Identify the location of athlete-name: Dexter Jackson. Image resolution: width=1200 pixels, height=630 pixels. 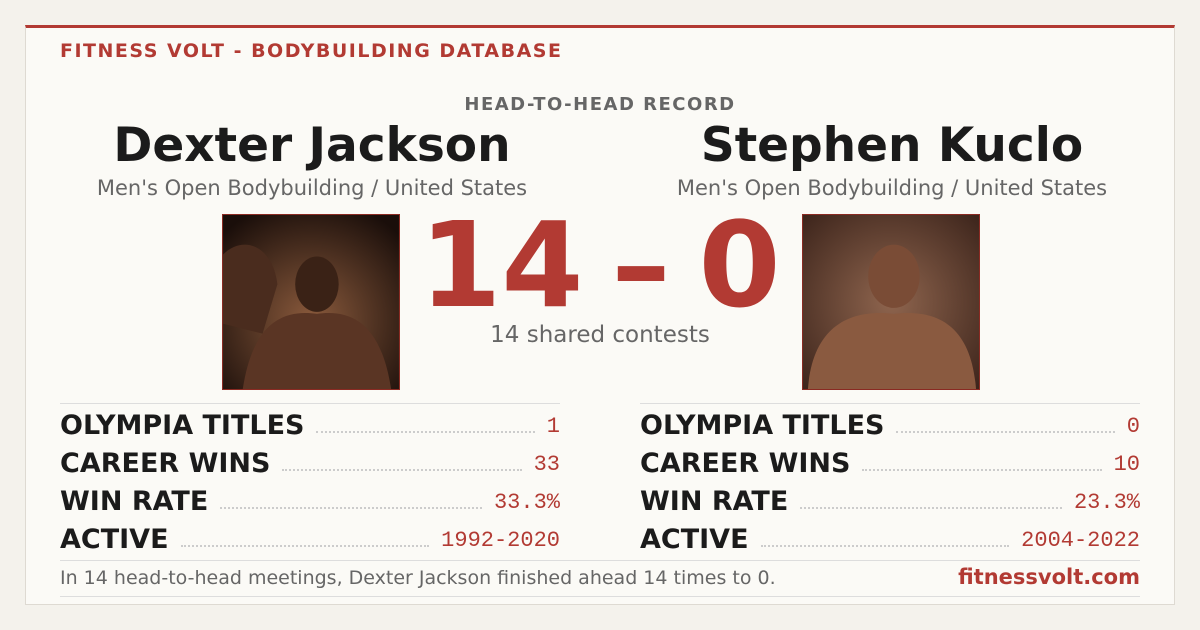
(312, 145).